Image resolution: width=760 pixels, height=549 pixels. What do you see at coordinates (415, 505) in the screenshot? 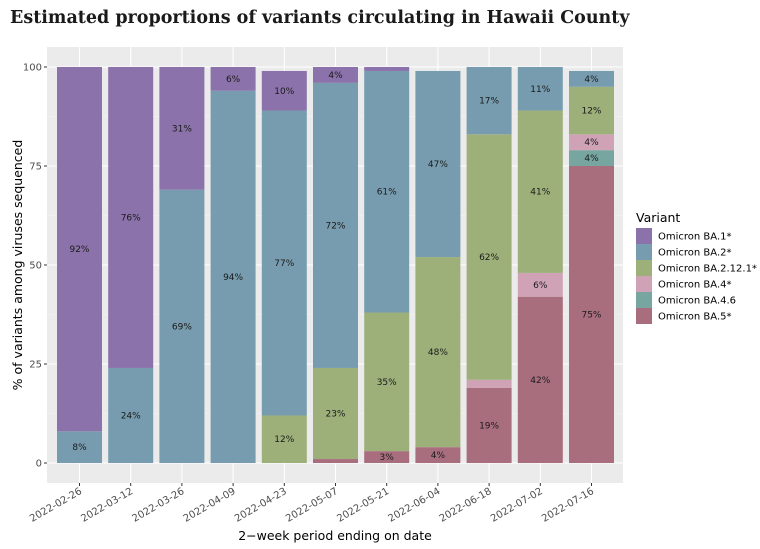
I see `x-tick-label: 2022-06-04` at bounding box center [415, 505].